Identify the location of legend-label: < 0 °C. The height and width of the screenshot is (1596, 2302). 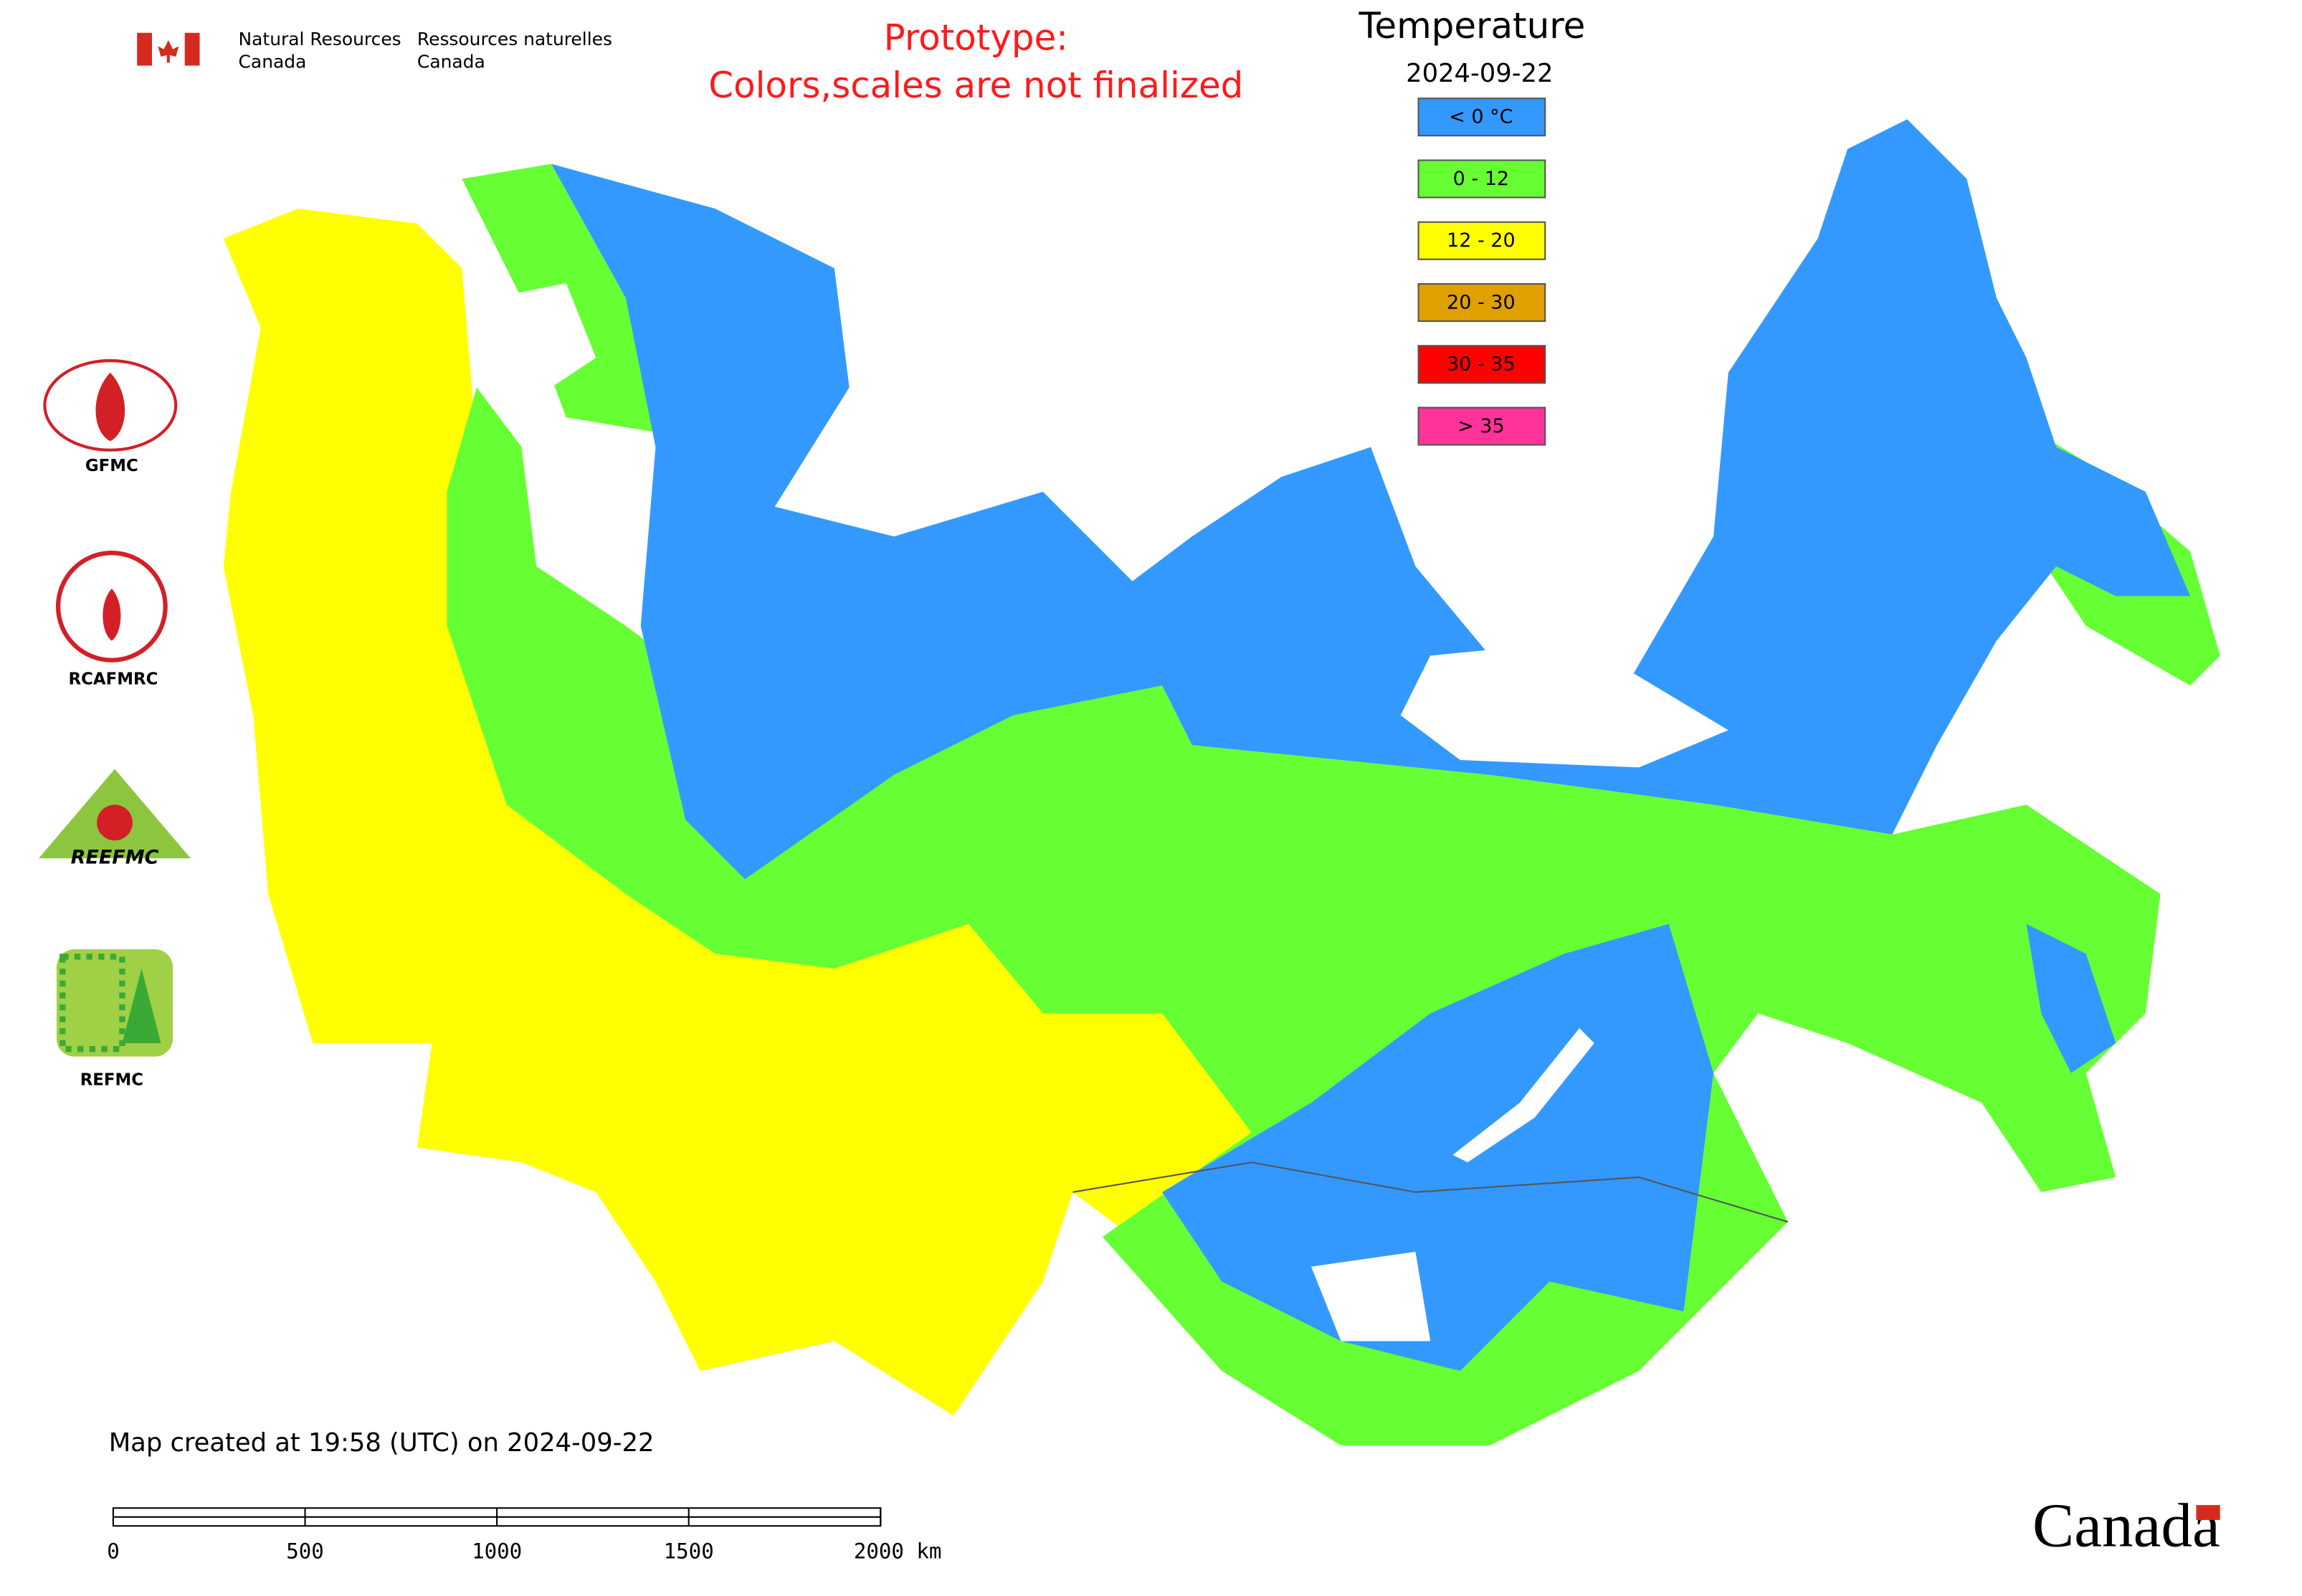
(1481, 117).